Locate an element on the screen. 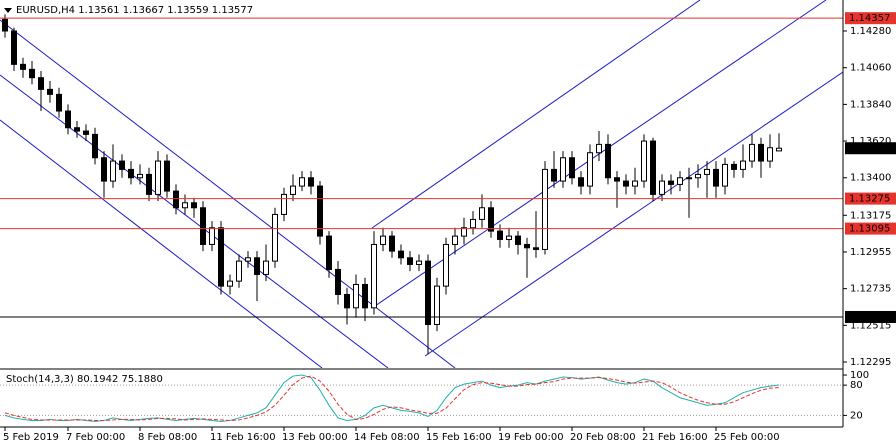  y-tick-label: 1.12295 is located at coordinates (870, 362).